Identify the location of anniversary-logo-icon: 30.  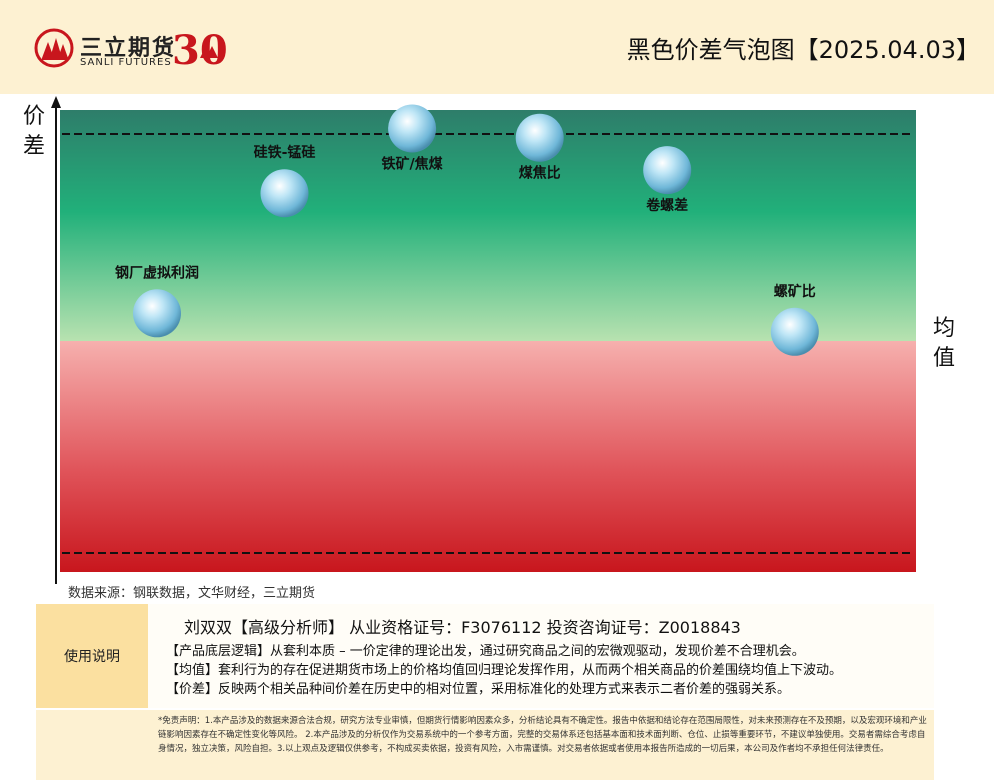
(199, 49).